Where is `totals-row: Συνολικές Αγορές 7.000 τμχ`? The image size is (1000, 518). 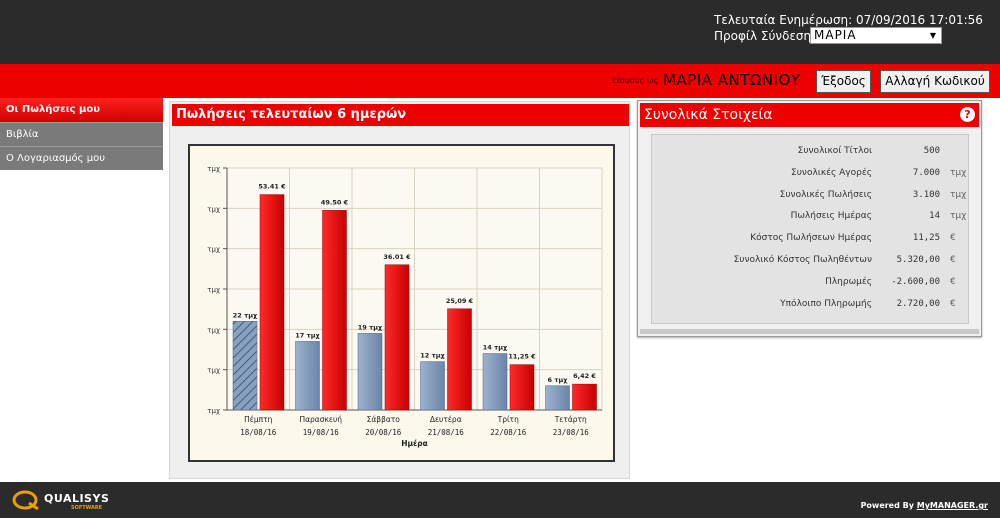 totals-row: Συνολικές Αγορές 7.000 τμχ is located at coordinates (811, 174).